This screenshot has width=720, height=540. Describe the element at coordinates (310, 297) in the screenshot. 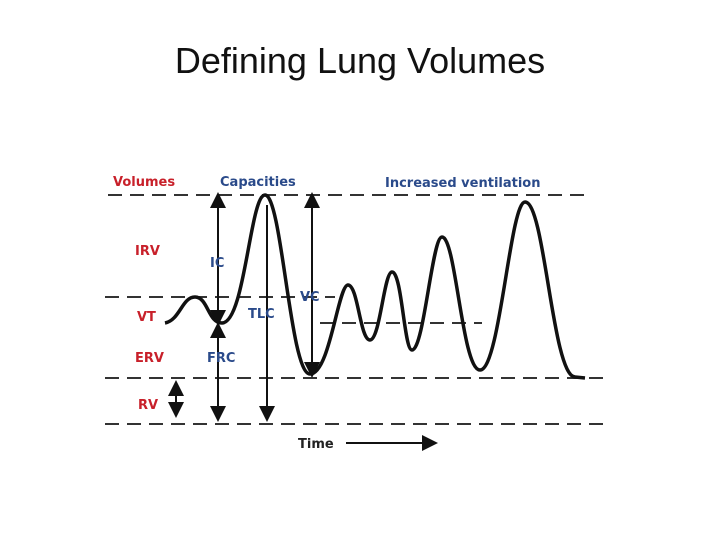

I see `label: VC` at that location.